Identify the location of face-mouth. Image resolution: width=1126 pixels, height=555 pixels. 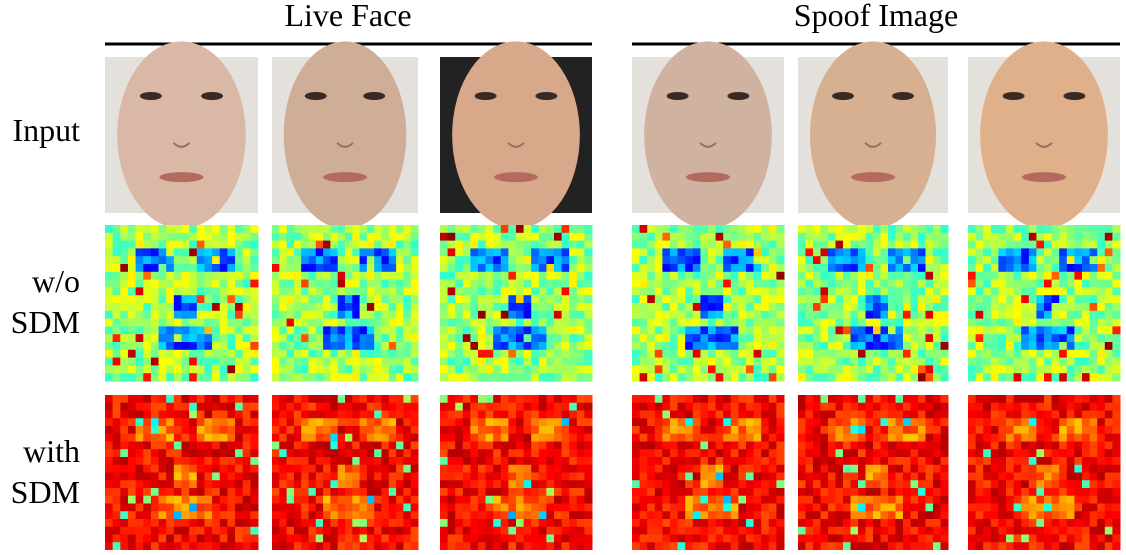
(345, 177).